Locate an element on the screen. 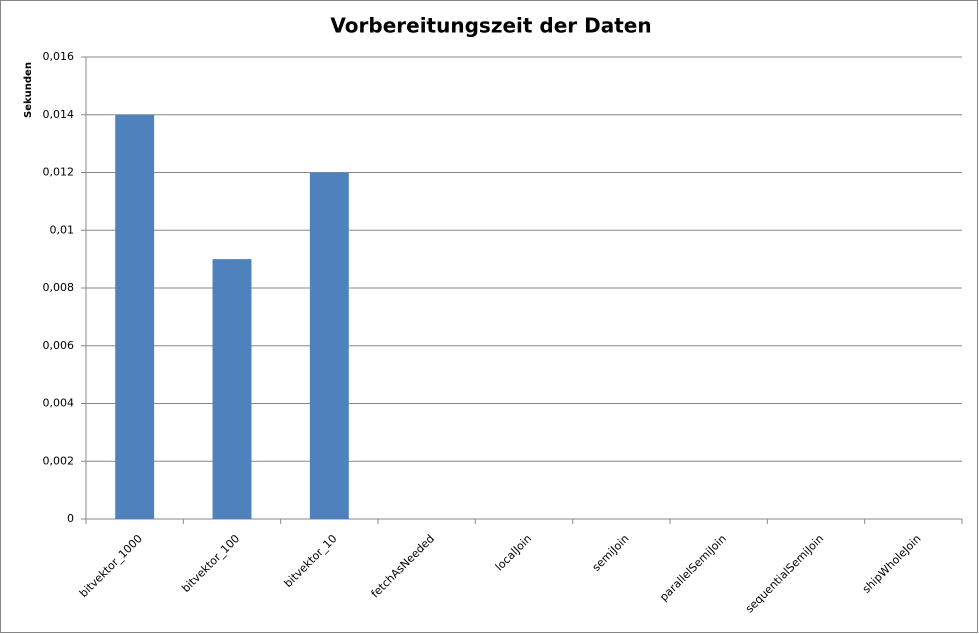 The image size is (979, 634). chart-title: Vorbereitungszeit der Daten is located at coordinates (490, 26).